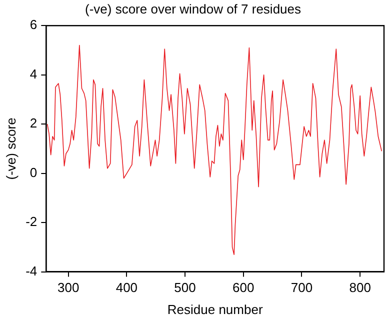  I want to click on y-tick-label: -2, so click(32, 222).